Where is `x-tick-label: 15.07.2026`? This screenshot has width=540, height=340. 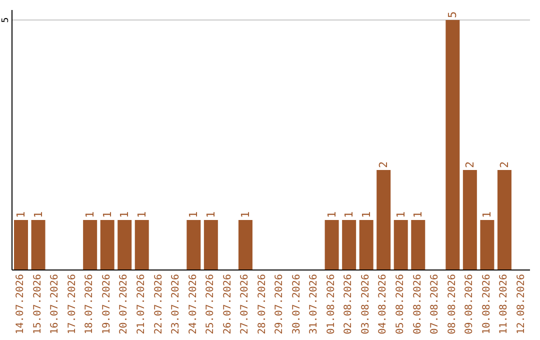
x-tick-label: 15.07.2026 is located at coordinates (38, 304).